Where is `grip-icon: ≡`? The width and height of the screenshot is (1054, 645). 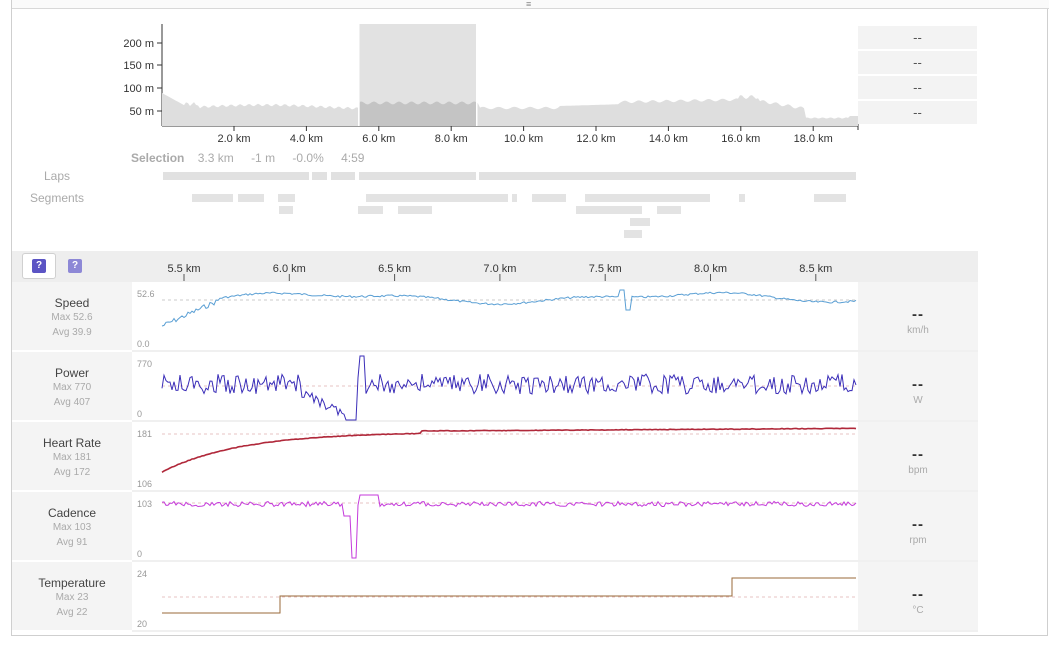 grip-icon: ≡ is located at coordinates (529, 4).